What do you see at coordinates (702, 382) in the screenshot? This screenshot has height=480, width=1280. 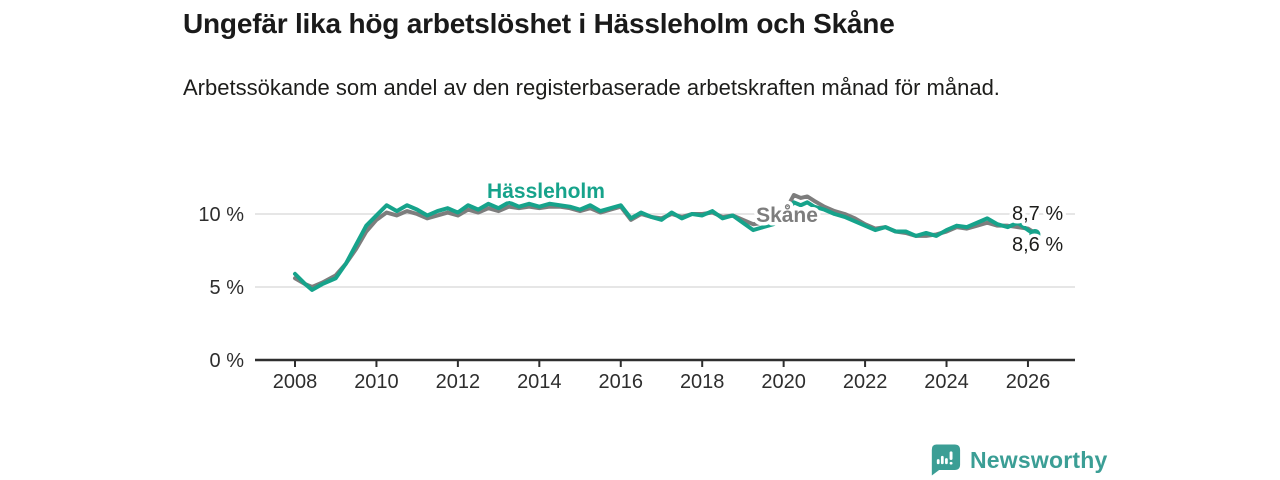 I see `x-tick-label: 2018` at bounding box center [702, 382].